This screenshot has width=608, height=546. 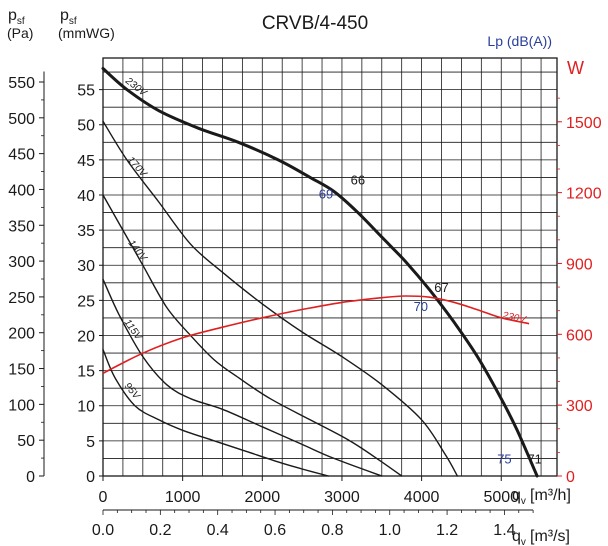 I want to click on power-tick-label: 600, so click(x=579, y=335).